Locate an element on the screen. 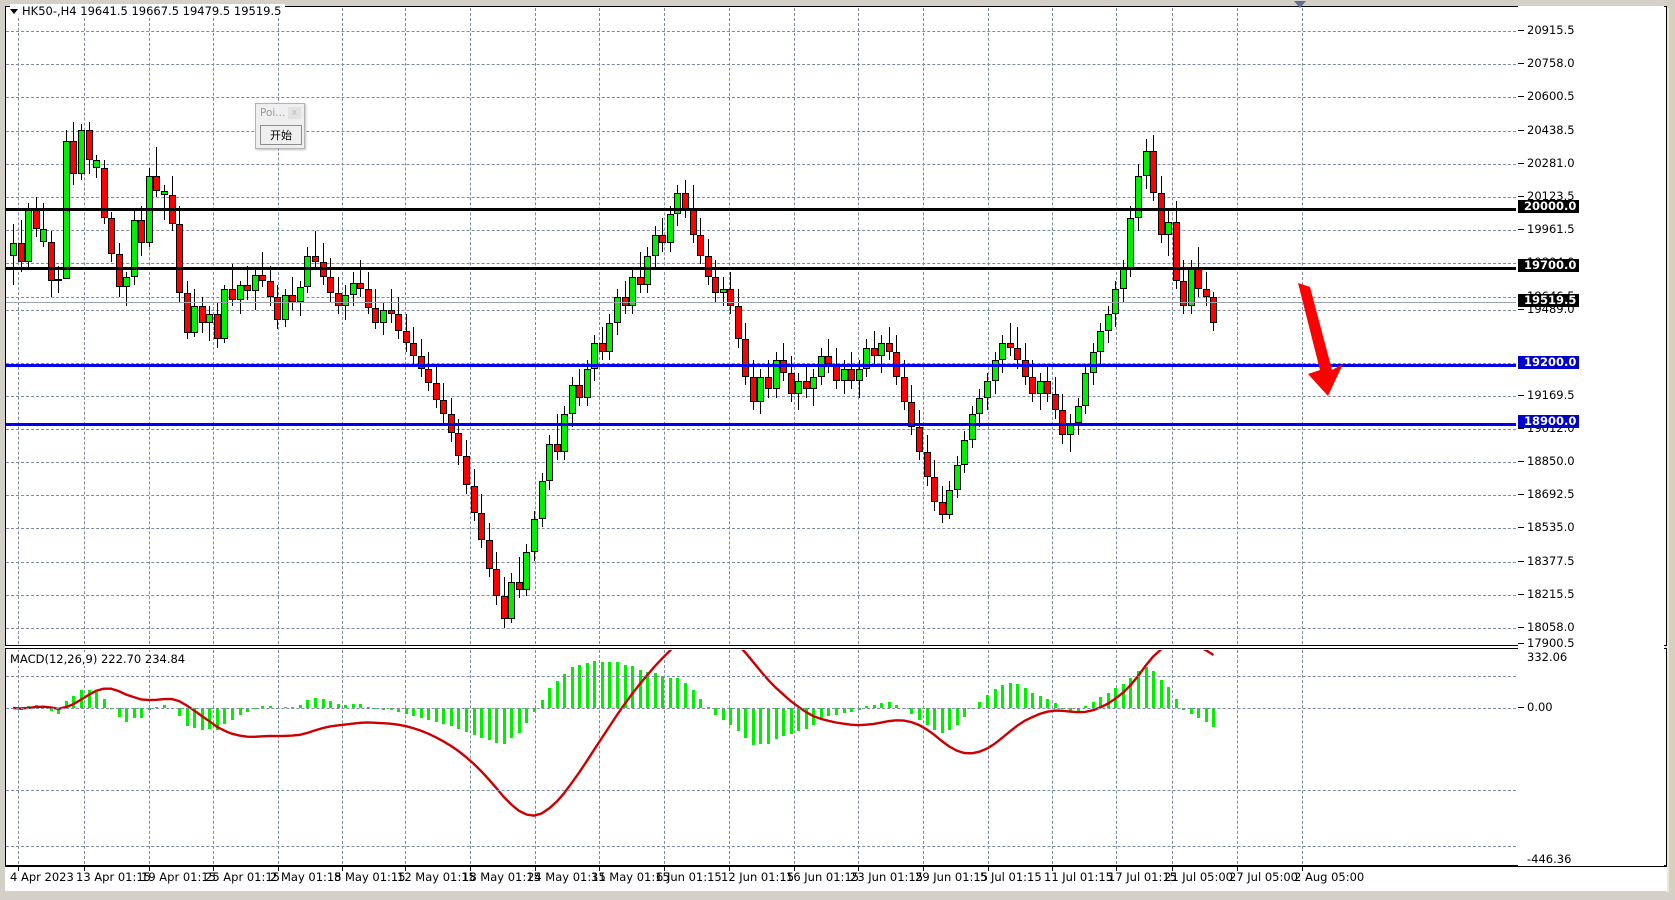 Image resolution: width=1675 pixels, height=900 pixels. price-level-label: 20000.0 is located at coordinates (1549, 206).